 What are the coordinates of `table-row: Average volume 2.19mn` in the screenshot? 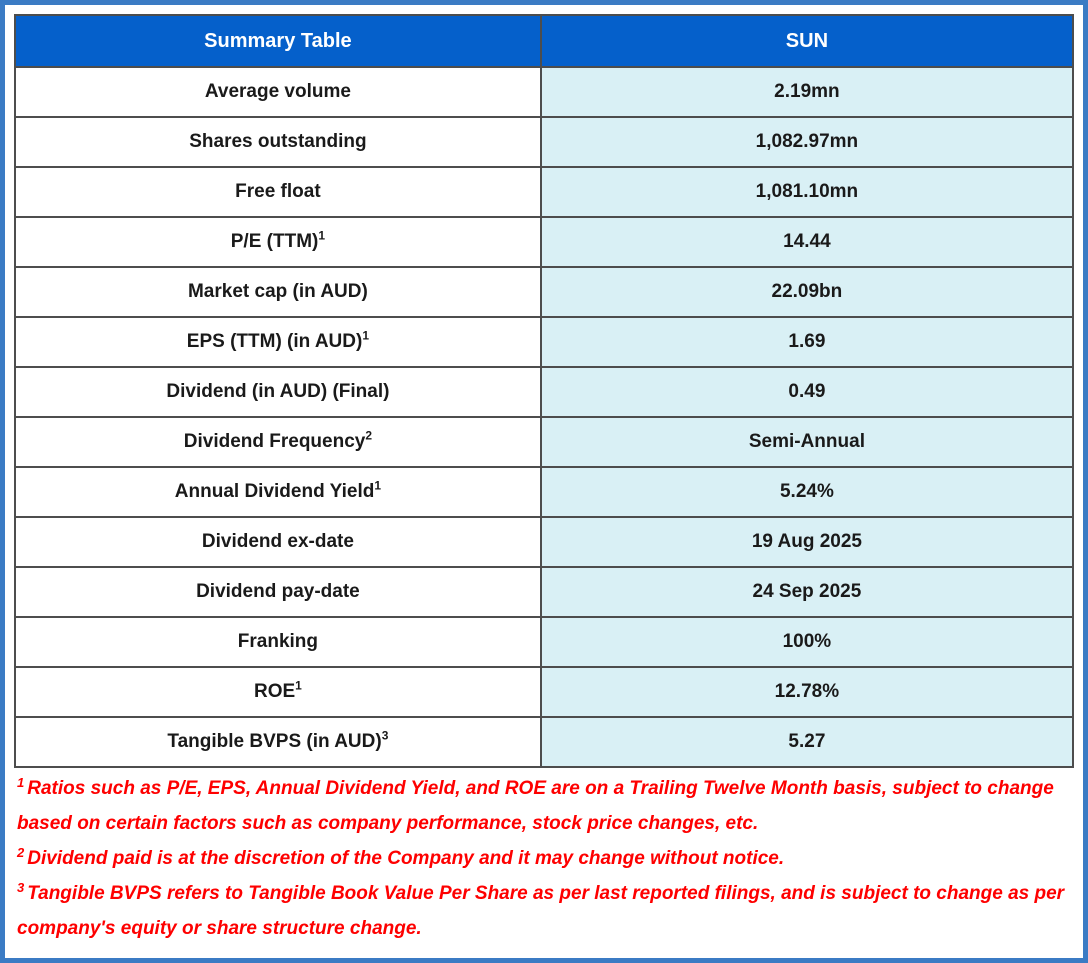 It's located at (544, 92).